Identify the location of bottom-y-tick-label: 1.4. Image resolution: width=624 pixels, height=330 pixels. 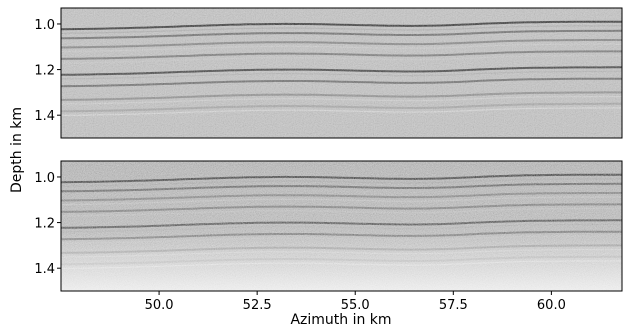
(44, 269).